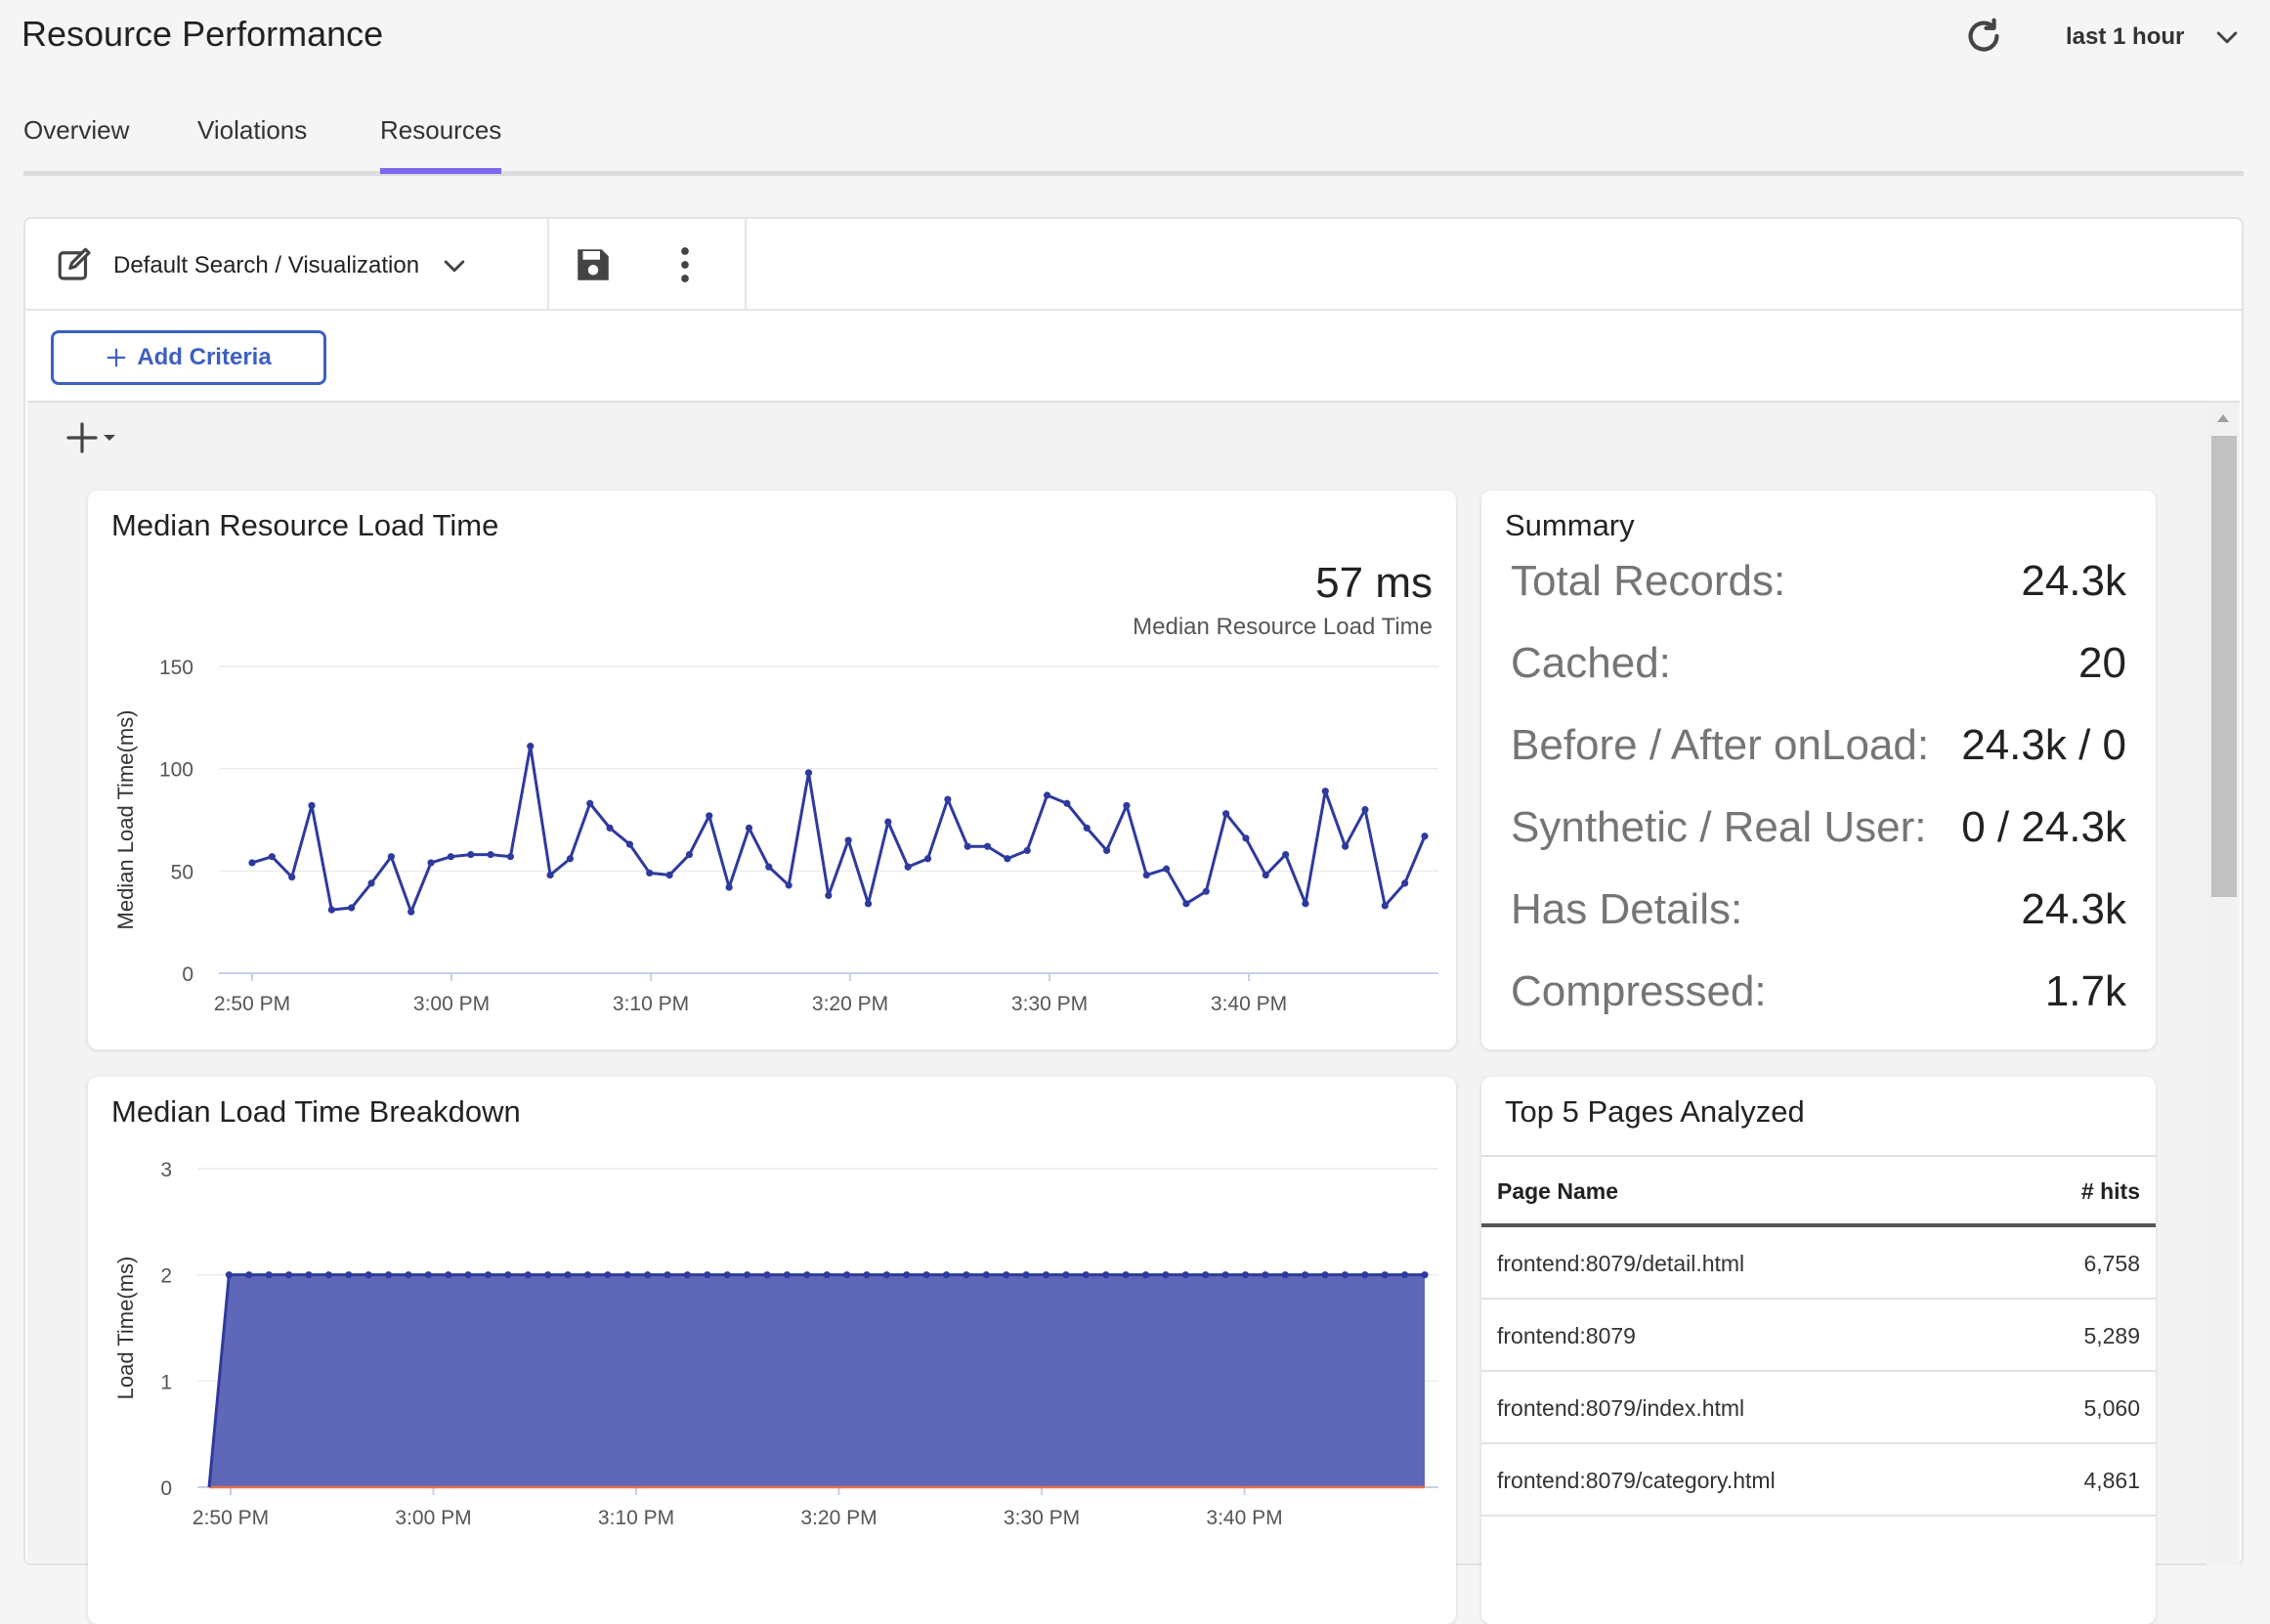 The width and height of the screenshot is (2270, 1624). Describe the element at coordinates (1818, 1336) in the screenshot. I see `table-row: frontend:8079 5,289` at that location.